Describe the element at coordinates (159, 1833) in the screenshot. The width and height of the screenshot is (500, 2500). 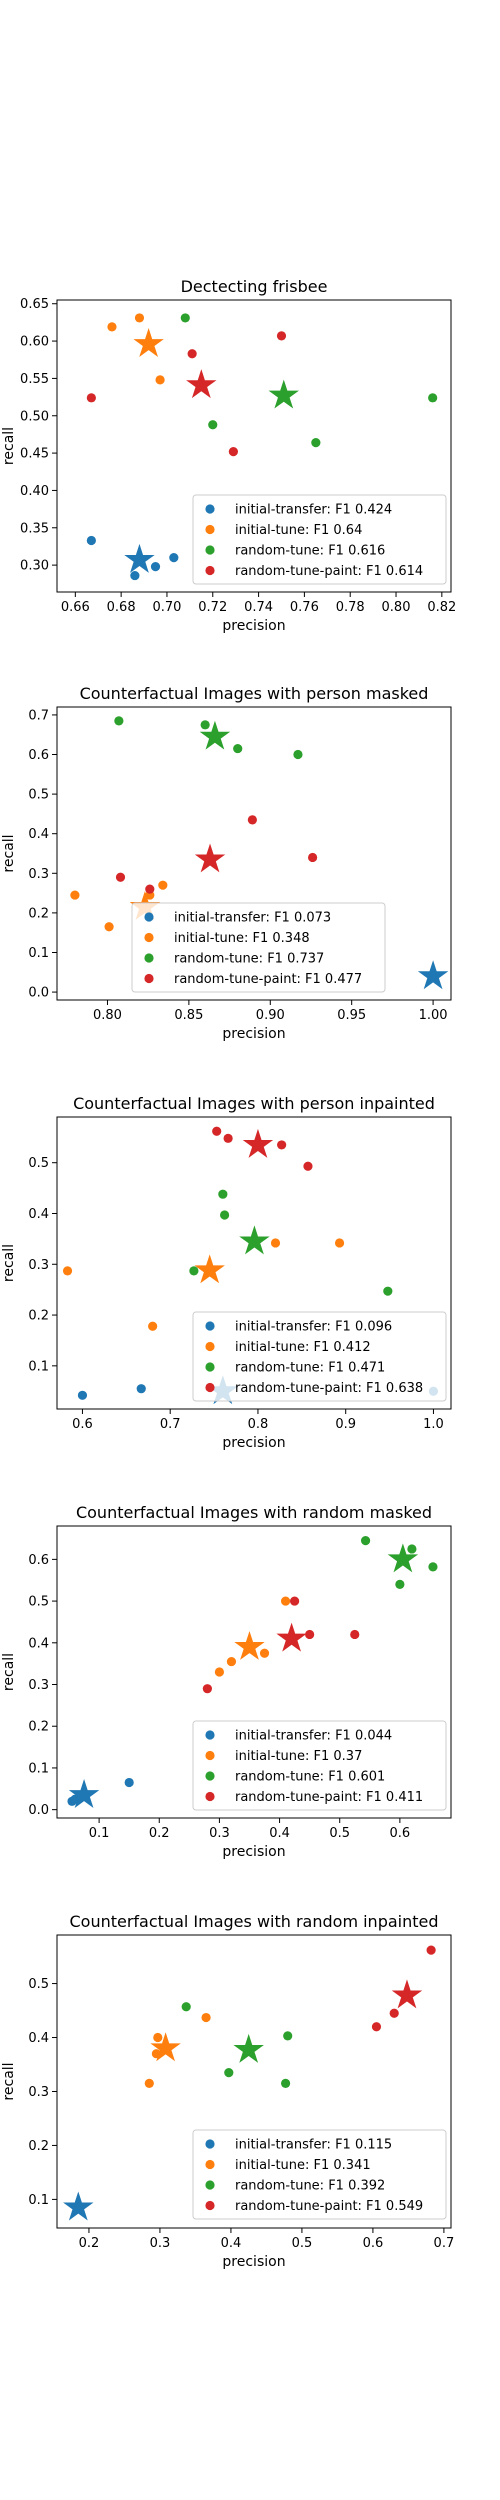
I see `x-tick-label: 0.2` at that location.